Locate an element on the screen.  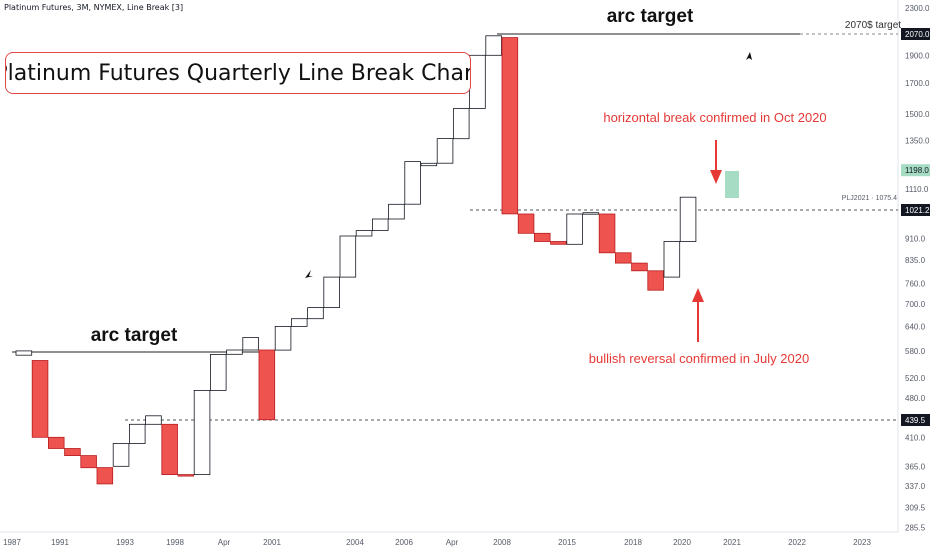
y-tick-label: 285.5 is located at coordinates (915, 528).